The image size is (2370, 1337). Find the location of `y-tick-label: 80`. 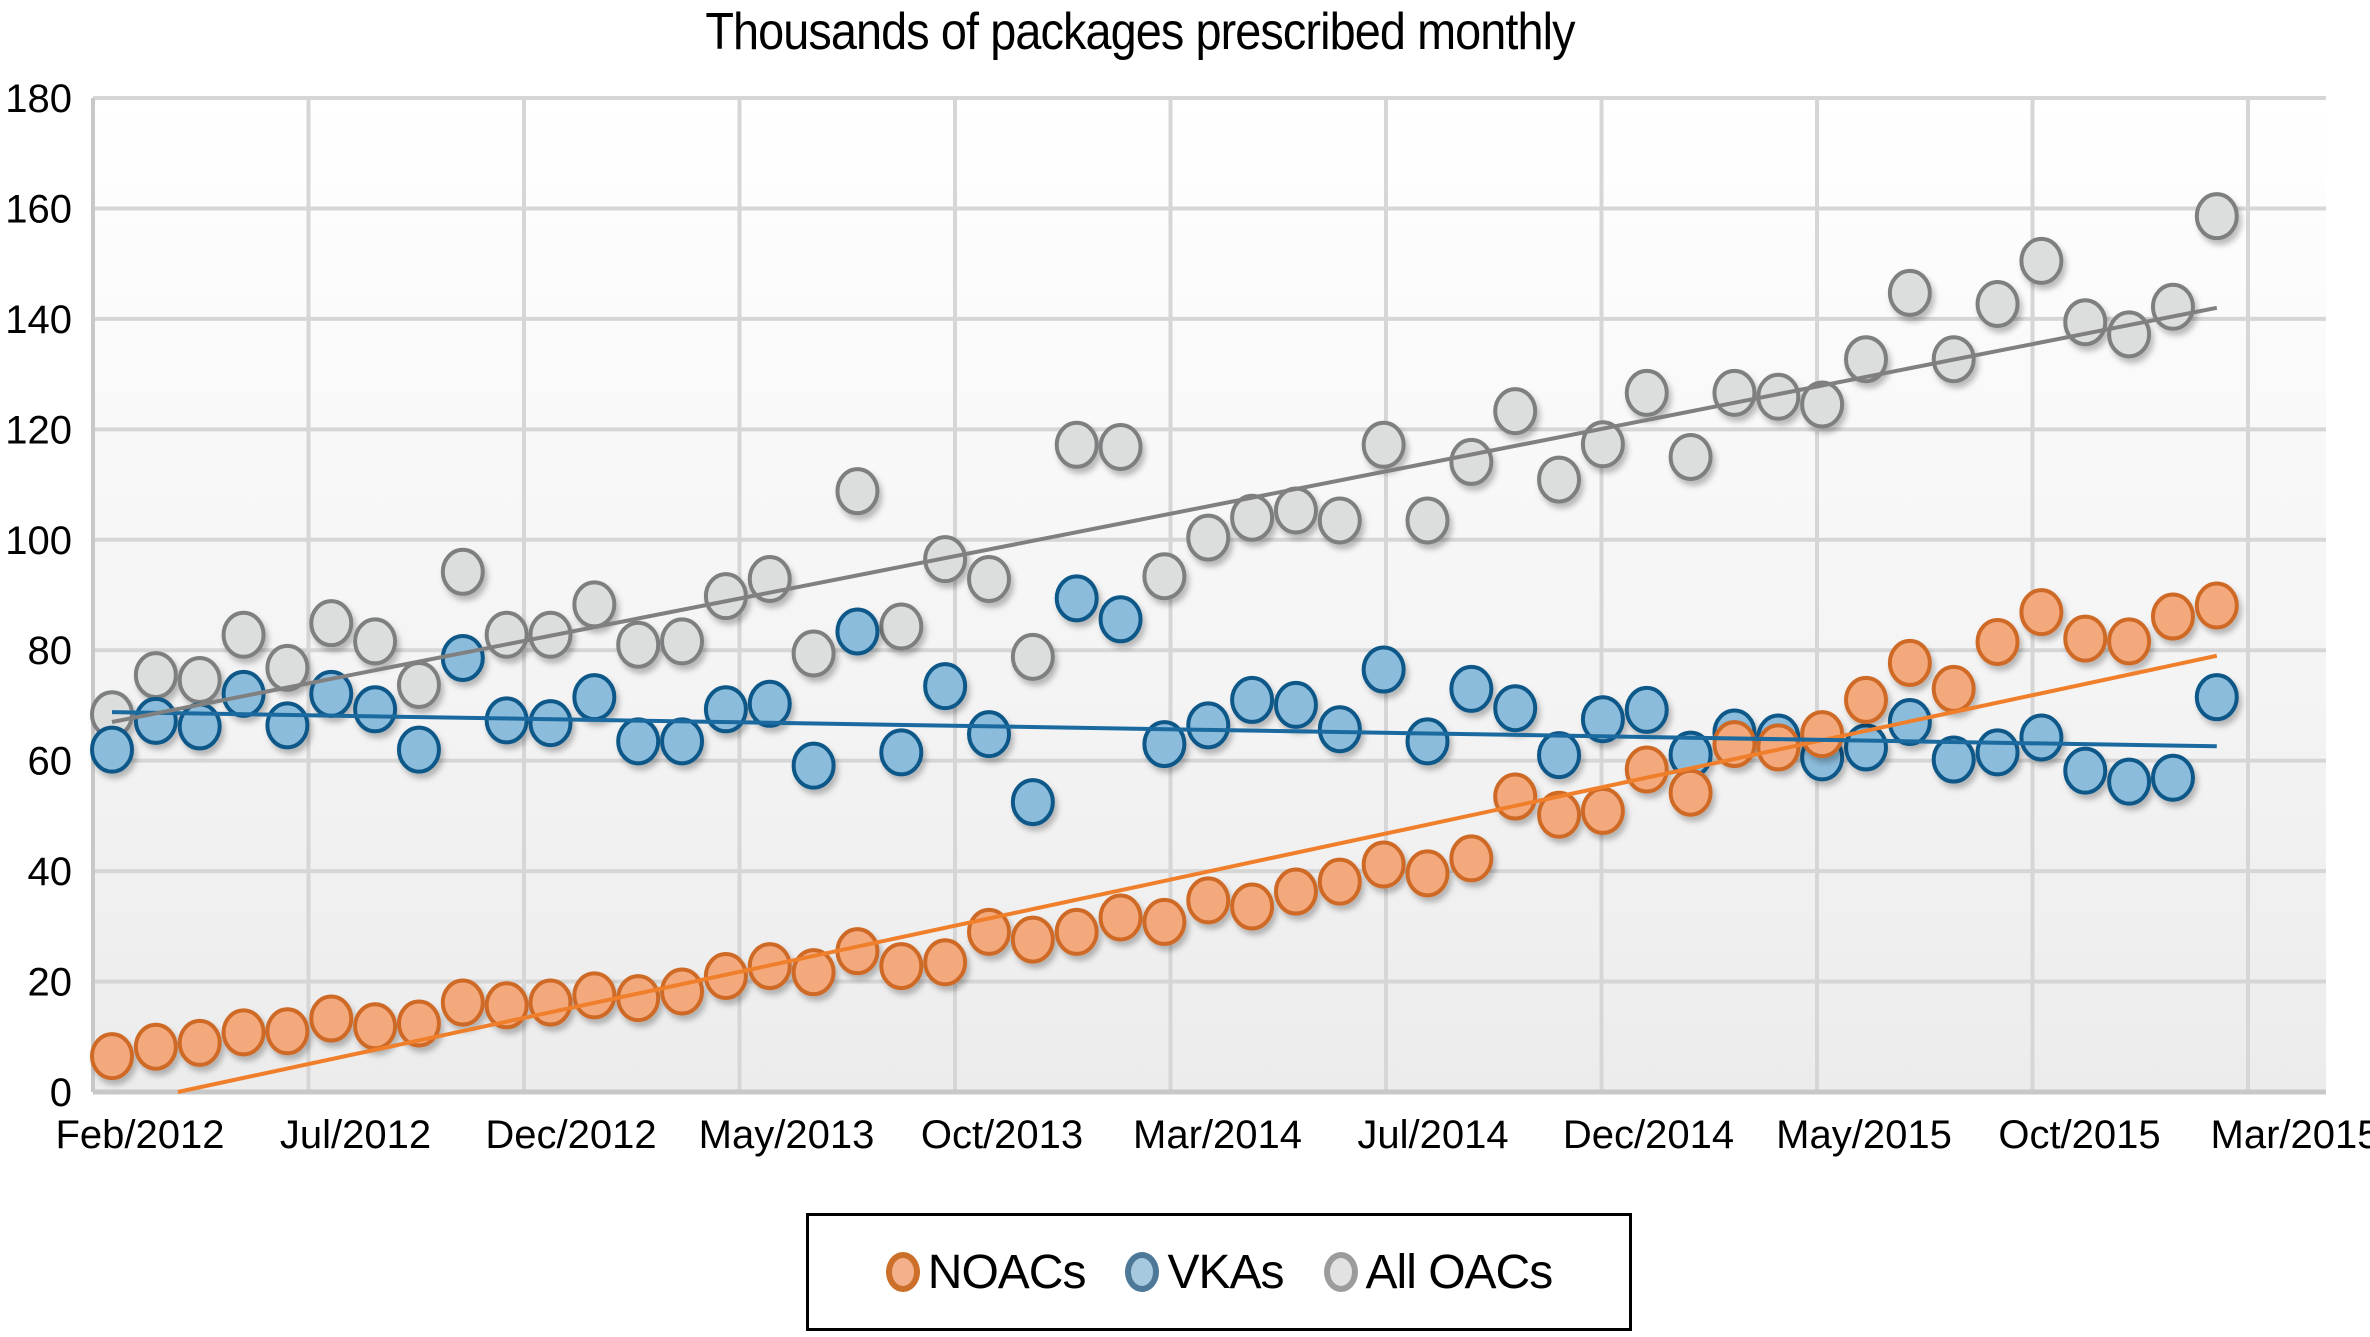

y-tick-label: 80 is located at coordinates (50, 651).